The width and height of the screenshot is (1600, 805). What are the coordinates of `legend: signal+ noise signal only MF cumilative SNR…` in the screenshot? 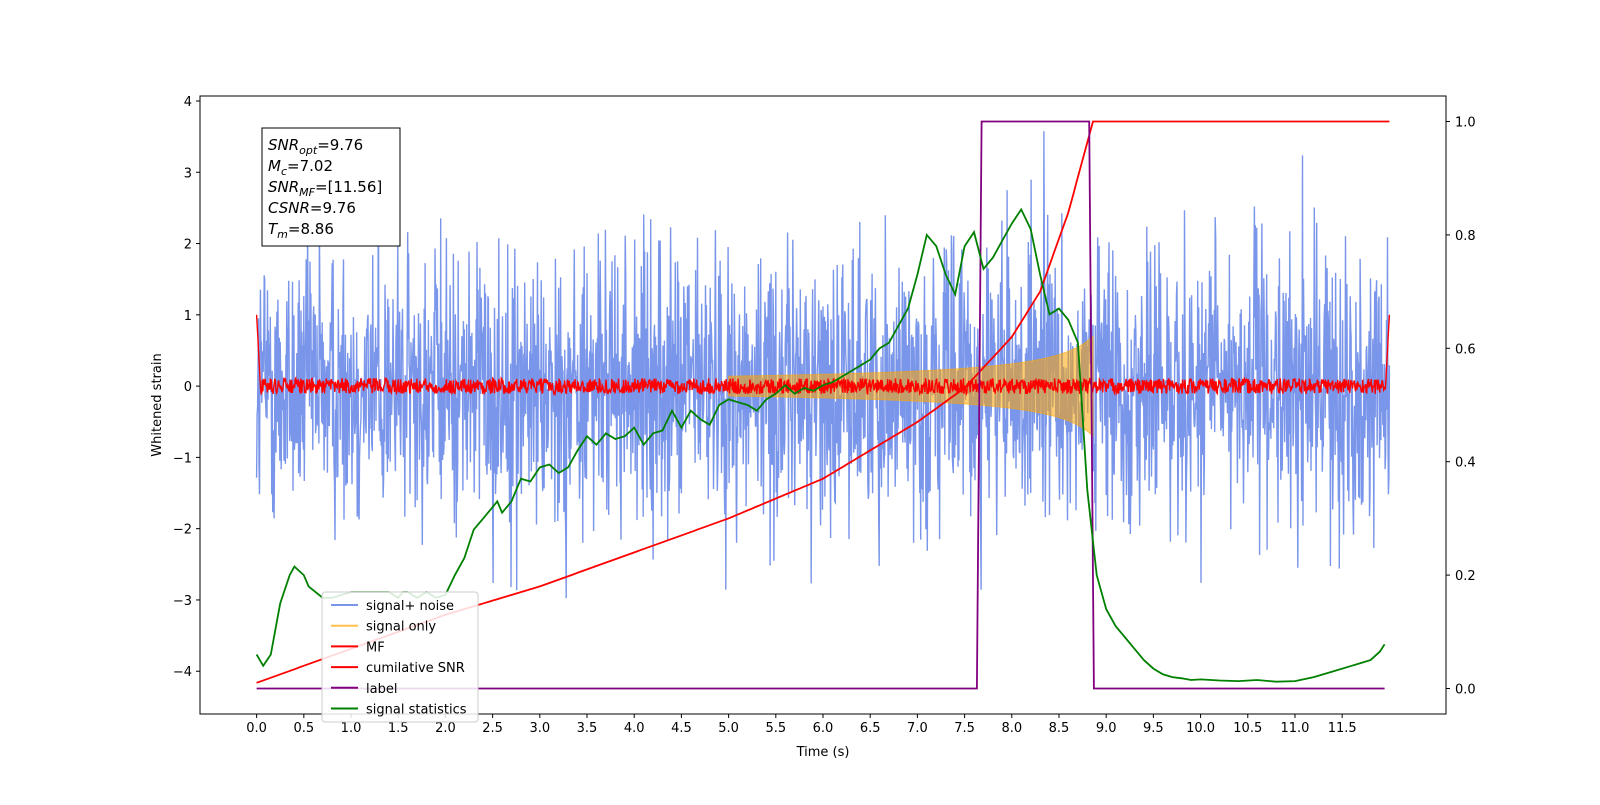 It's located at (400, 657).